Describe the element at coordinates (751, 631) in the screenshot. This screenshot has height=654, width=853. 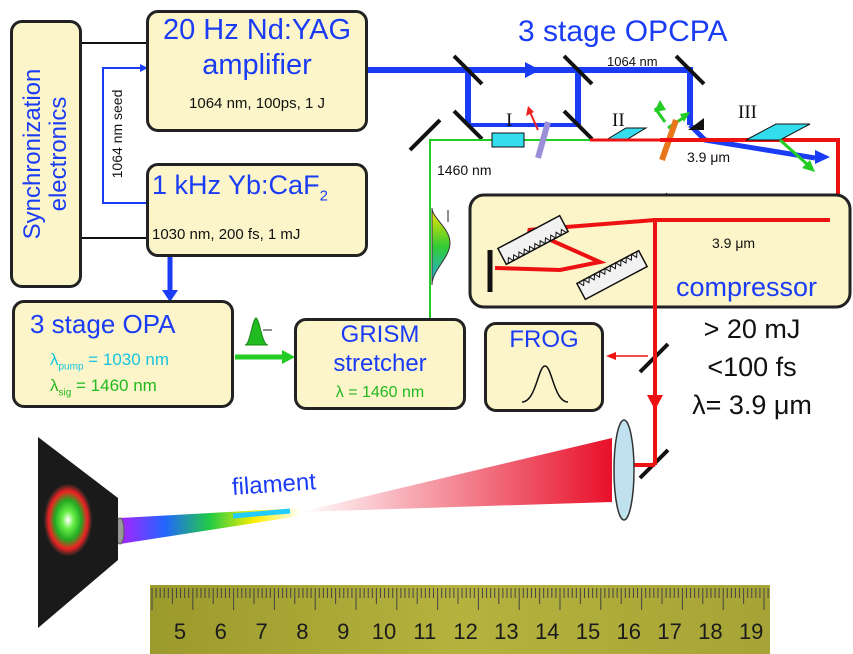
I see `ruler-number: 19` at that location.